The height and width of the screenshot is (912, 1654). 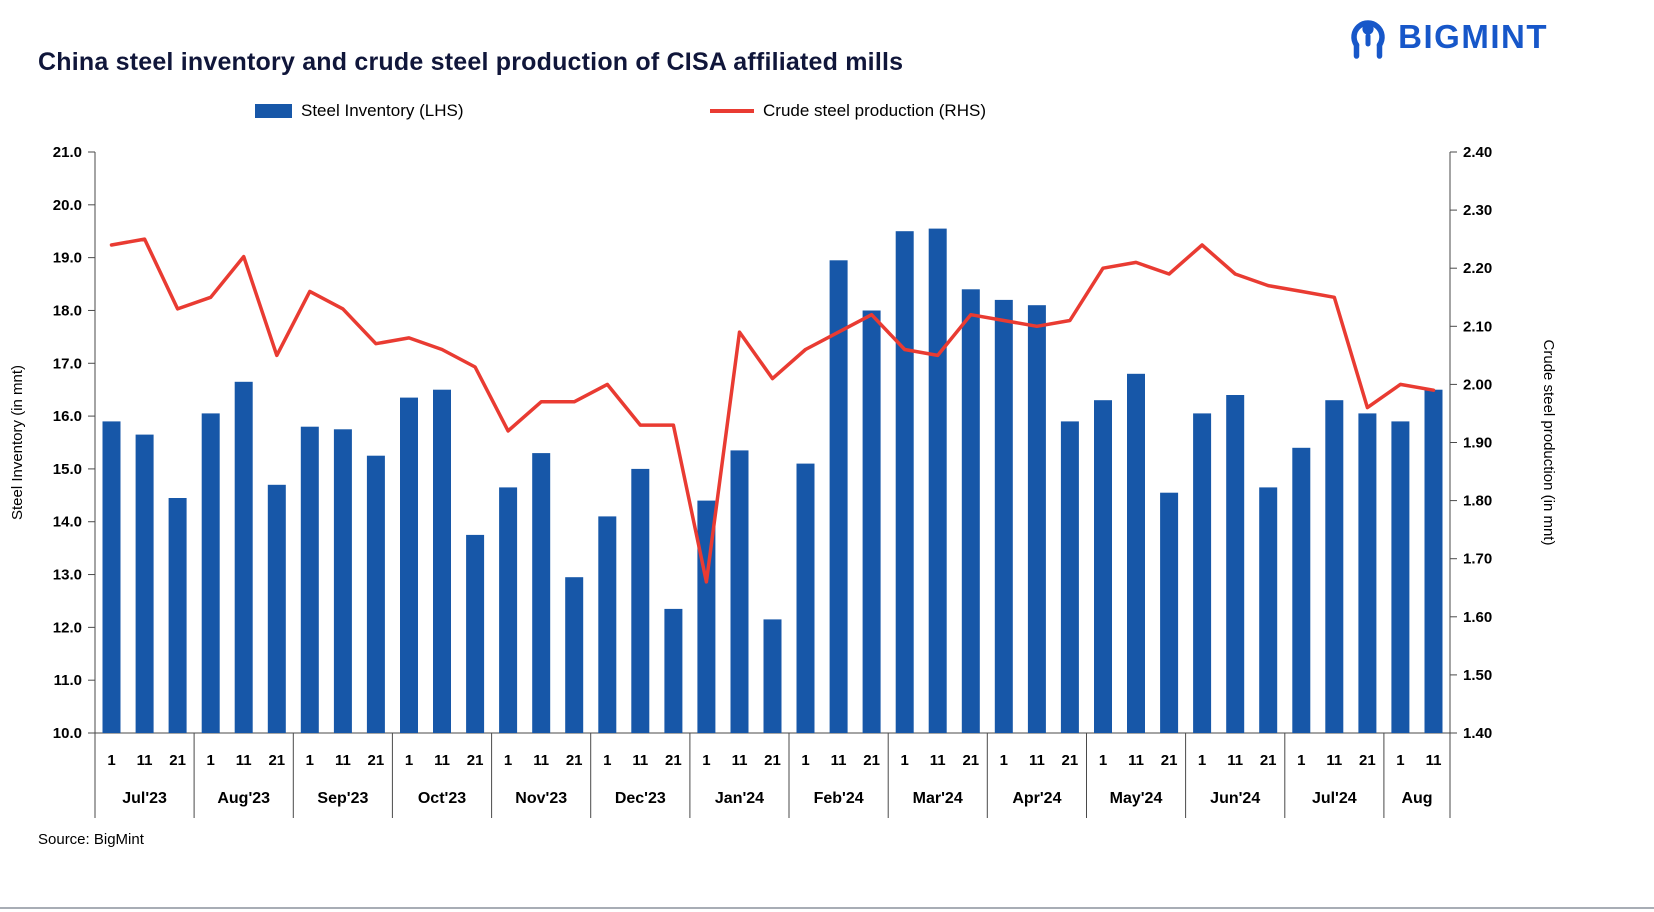 What do you see at coordinates (1477, 152) in the screenshot?
I see `y-right-tick-label: 2.40` at bounding box center [1477, 152].